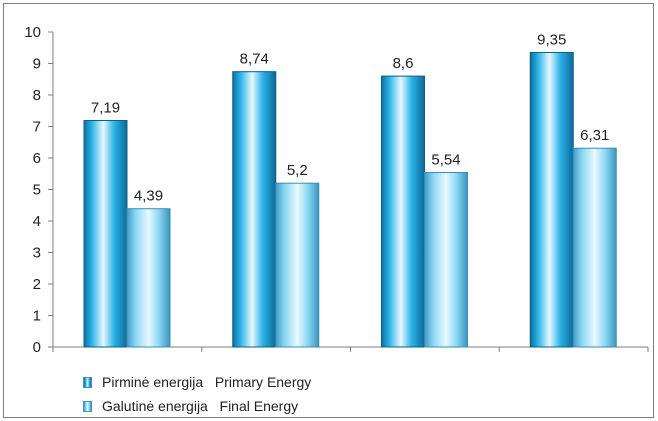 The width and height of the screenshot is (658, 421). Describe the element at coordinates (254, 59) in the screenshot. I see `data-label: 8,74` at that location.